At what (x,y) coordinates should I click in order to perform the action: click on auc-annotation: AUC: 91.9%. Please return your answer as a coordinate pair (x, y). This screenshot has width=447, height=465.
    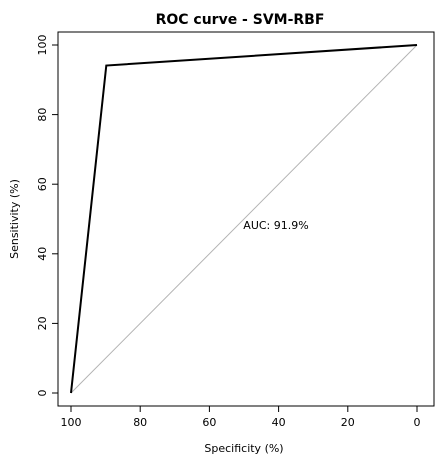
    Looking at the image, I should click on (275, 225).